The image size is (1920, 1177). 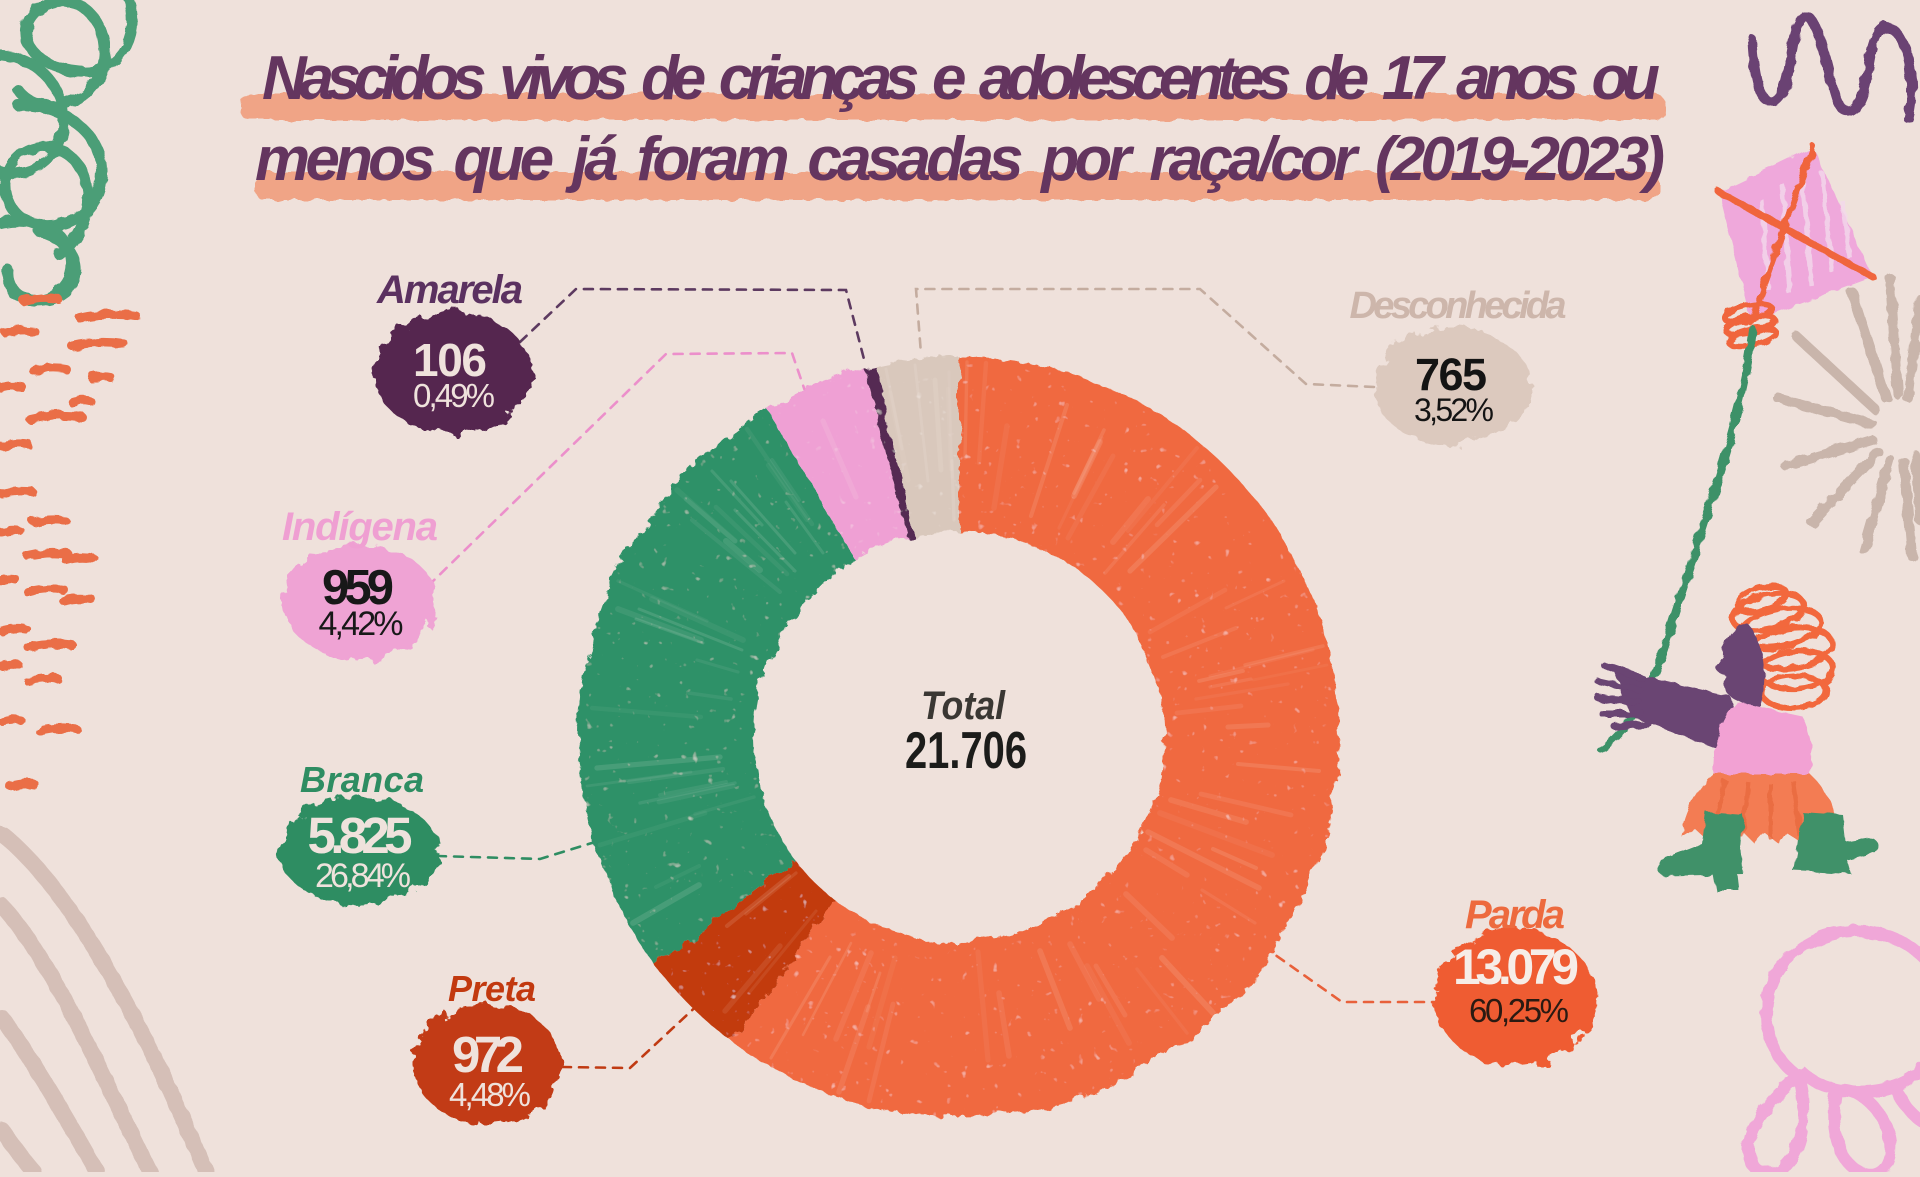 What do you see at coordinates (488, 1054) in the screenshot?
I see `svg-text: 972` at bounding box center [488, 1054].